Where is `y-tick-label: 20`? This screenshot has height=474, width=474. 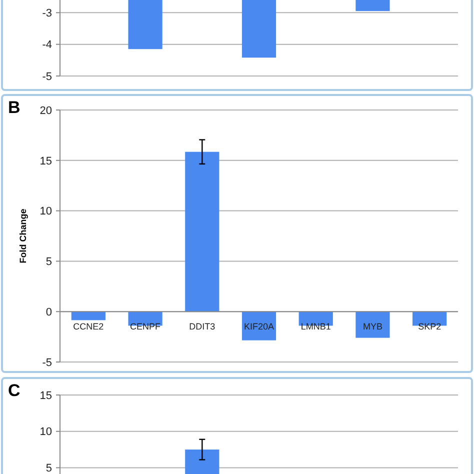
y-tick-label: 20 is located at coordinates (46, 110).